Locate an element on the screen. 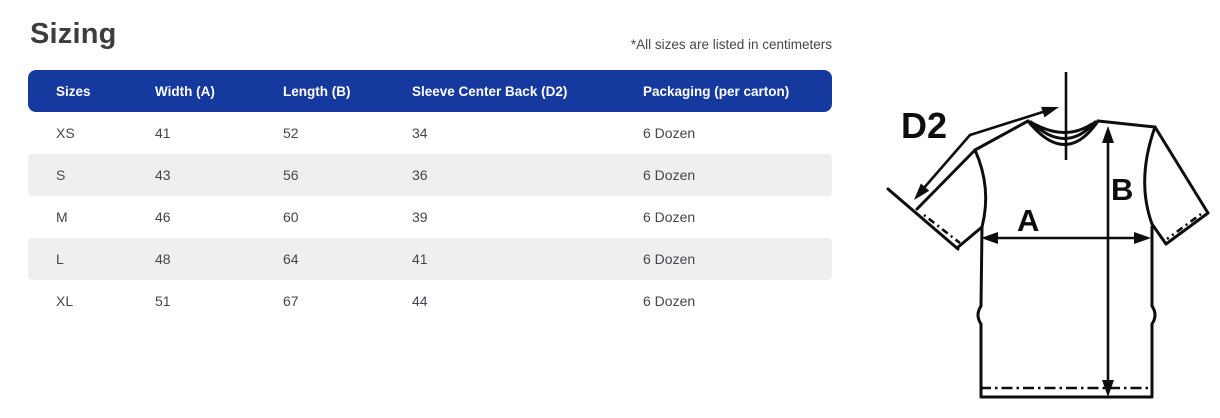  cell-width: 46 is located at coordinates (163, 217).